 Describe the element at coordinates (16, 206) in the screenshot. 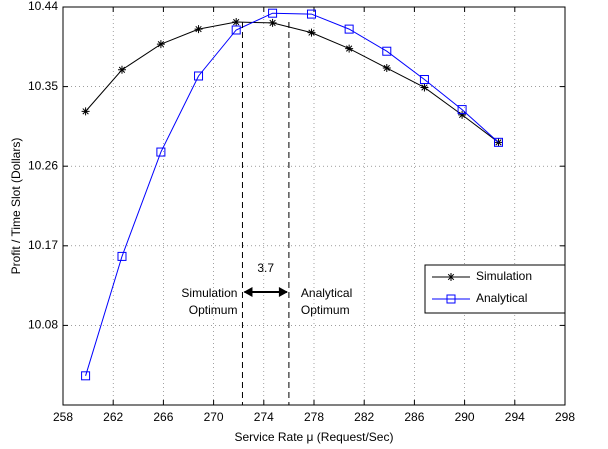

I see `y-axis-label: Profit / Time Slot (Dollars)` at that location.